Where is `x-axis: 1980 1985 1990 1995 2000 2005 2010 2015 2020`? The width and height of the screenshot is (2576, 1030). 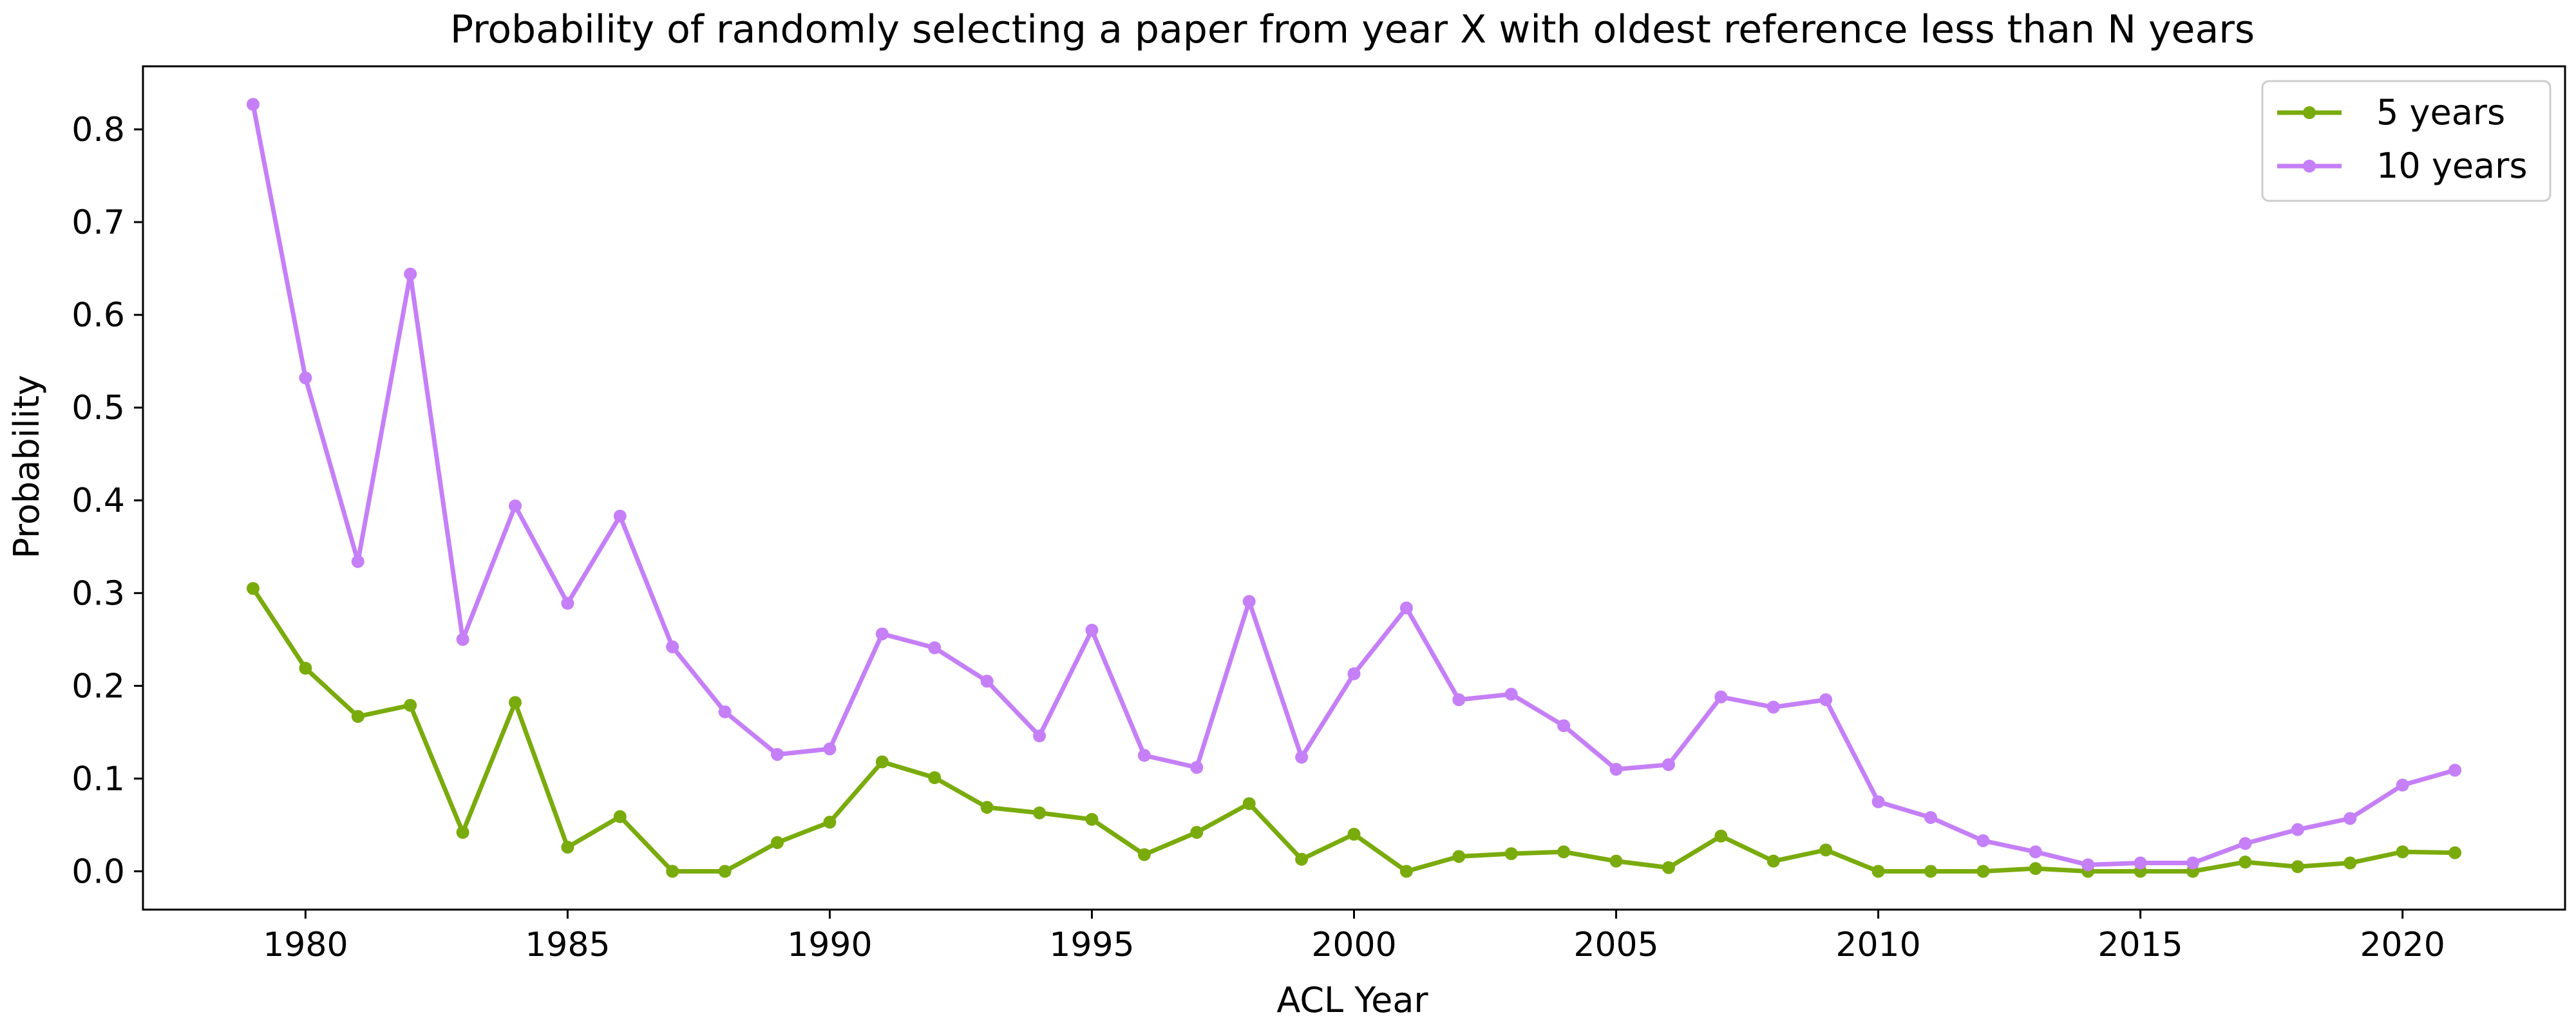 x-axis: 1980 1985 1990 1995 2000 2005 2010 2015 2020 is located at coordinates (1354, 937).